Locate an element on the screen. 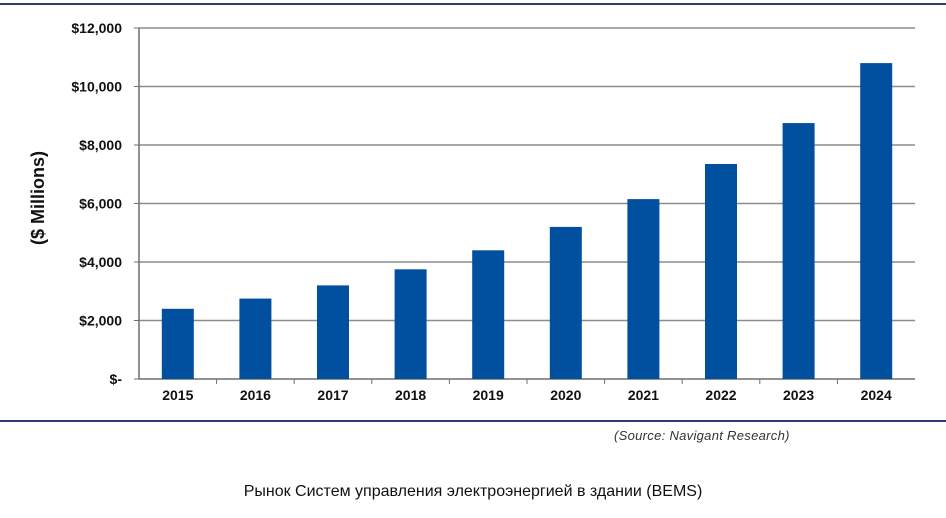  y-tick-labels: $- $2,000 $4,000 $6,000 $8,000 $10,000 $12,000 is located at coordinates (96, 203).